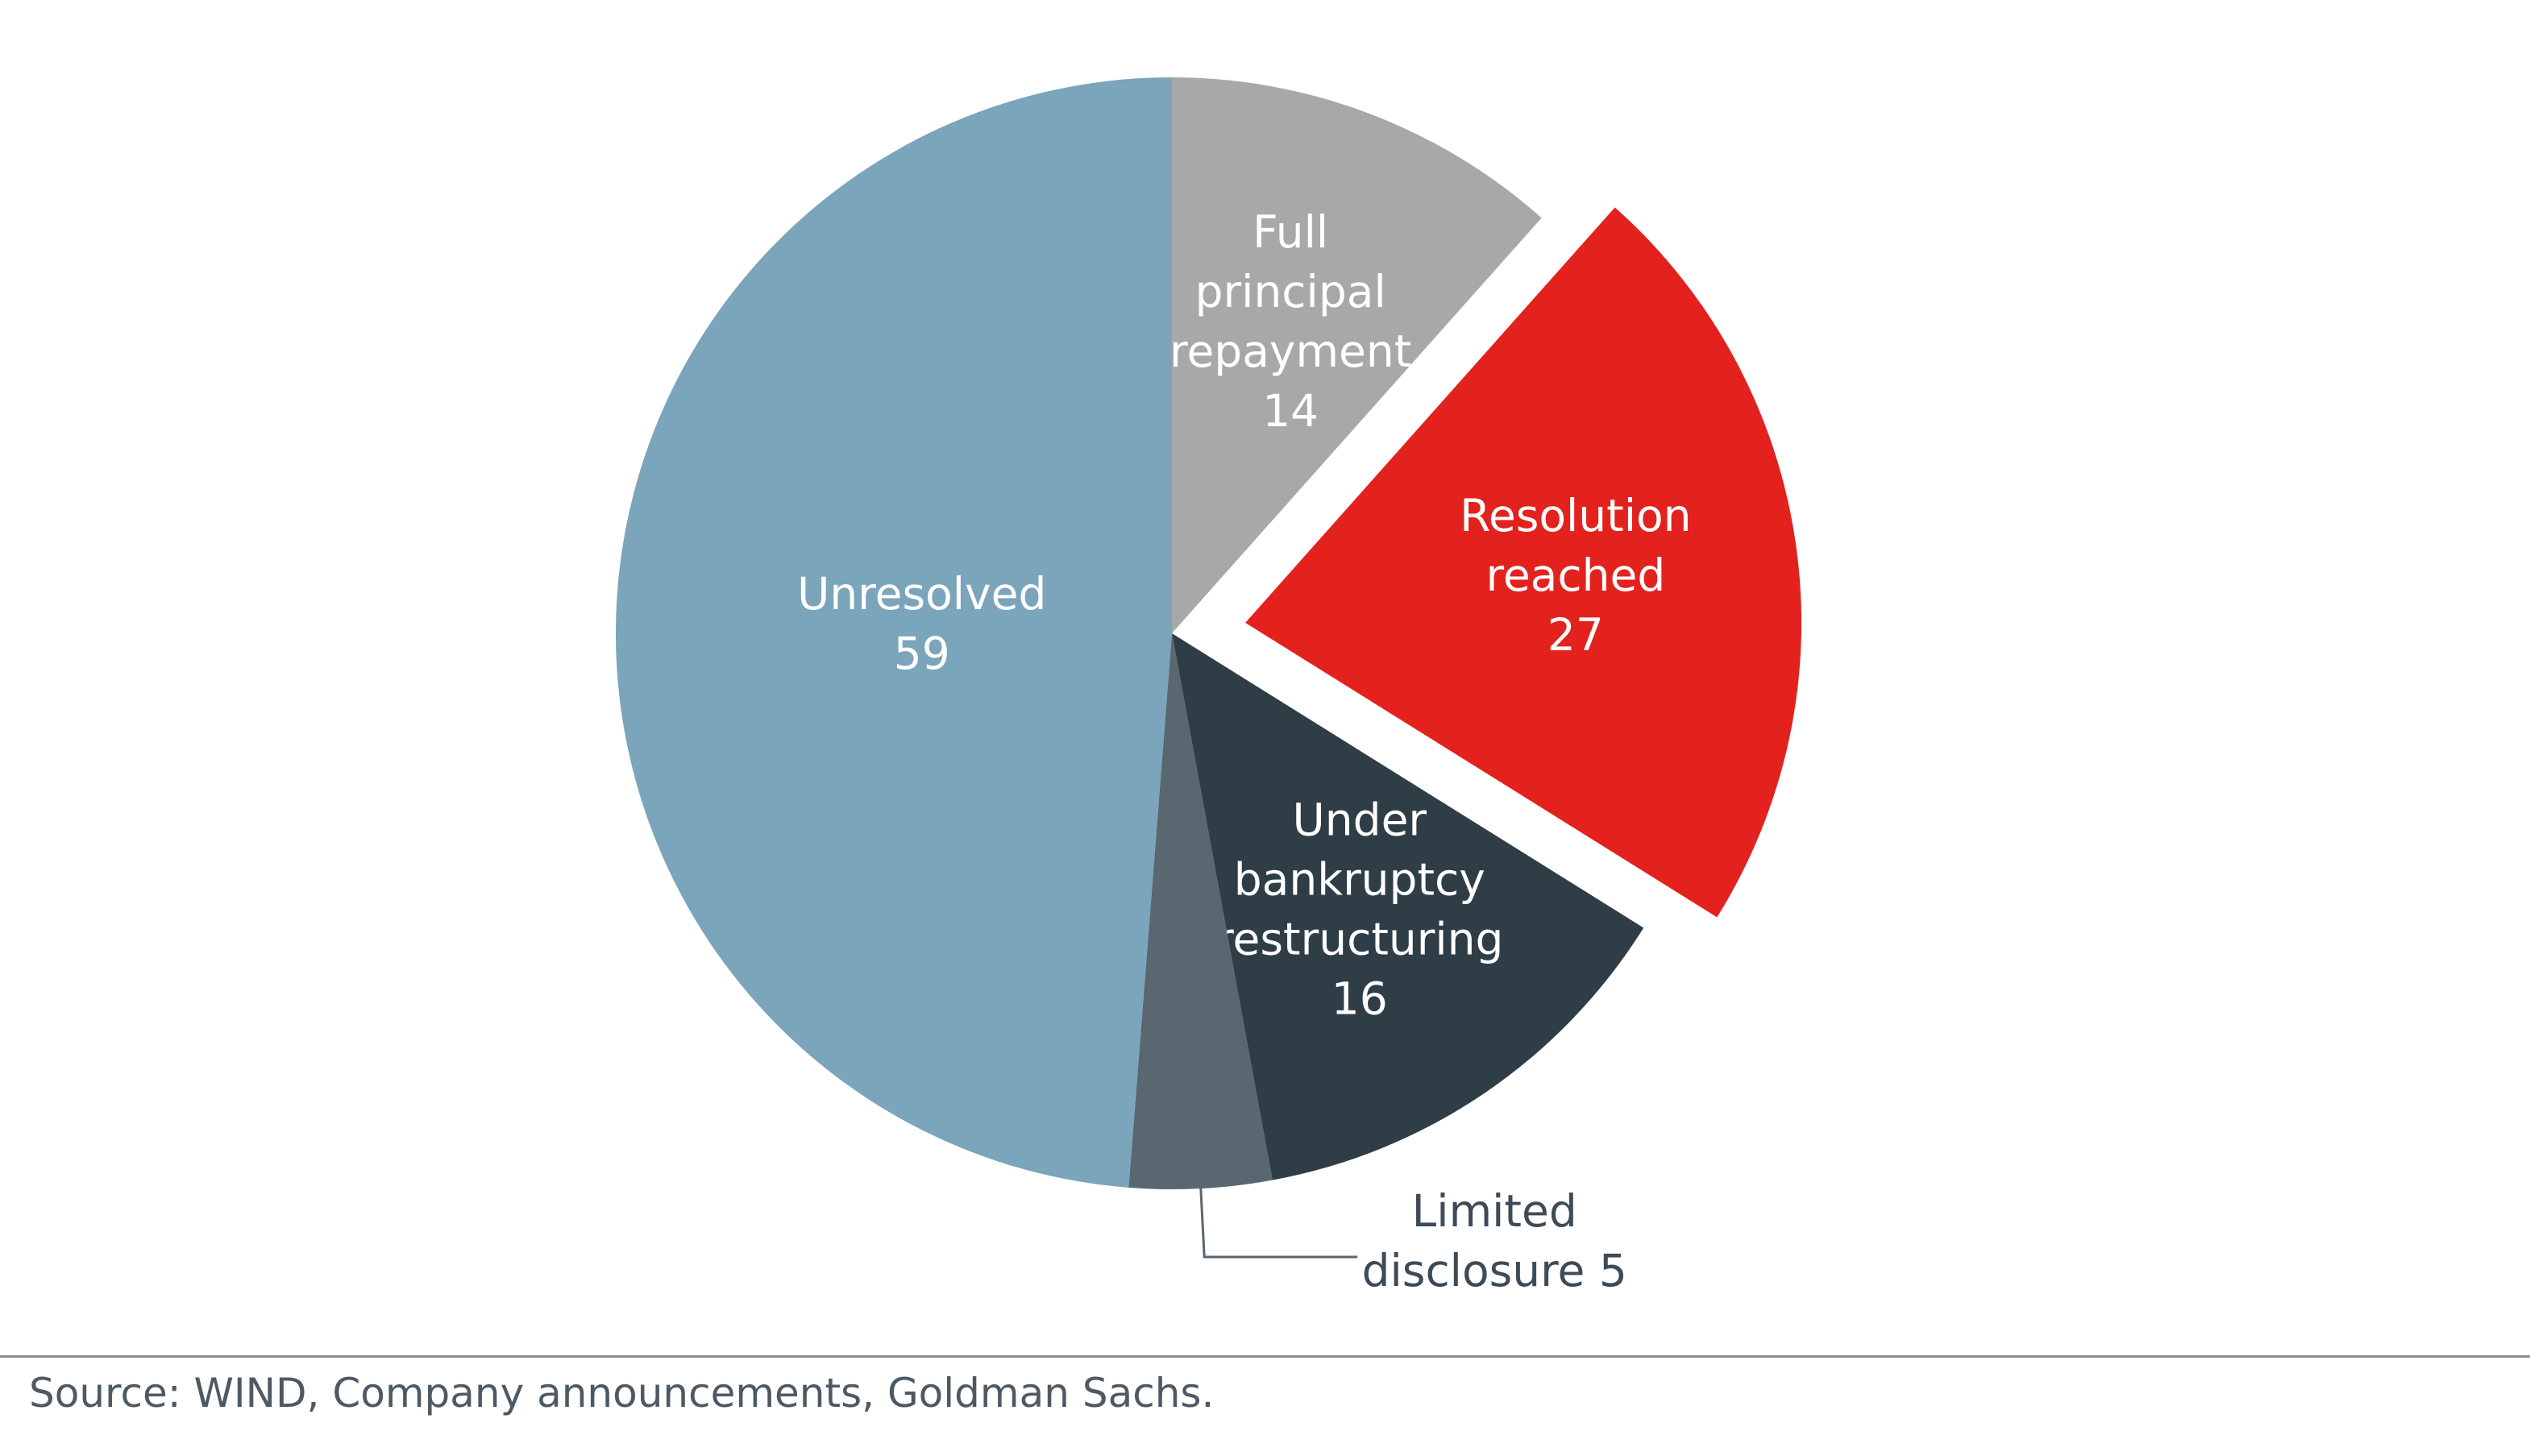 This screenshot has width=2530, height=1456. Describe the element at coordinates (1290, 411) in the screenshot. I see `slice-value: 14` at that location.